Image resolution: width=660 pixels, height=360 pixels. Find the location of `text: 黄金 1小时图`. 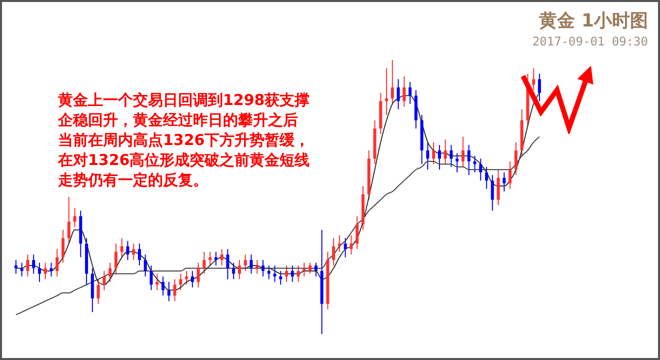

text: 黄金 1小时图 is located at coordinates (593, 21).